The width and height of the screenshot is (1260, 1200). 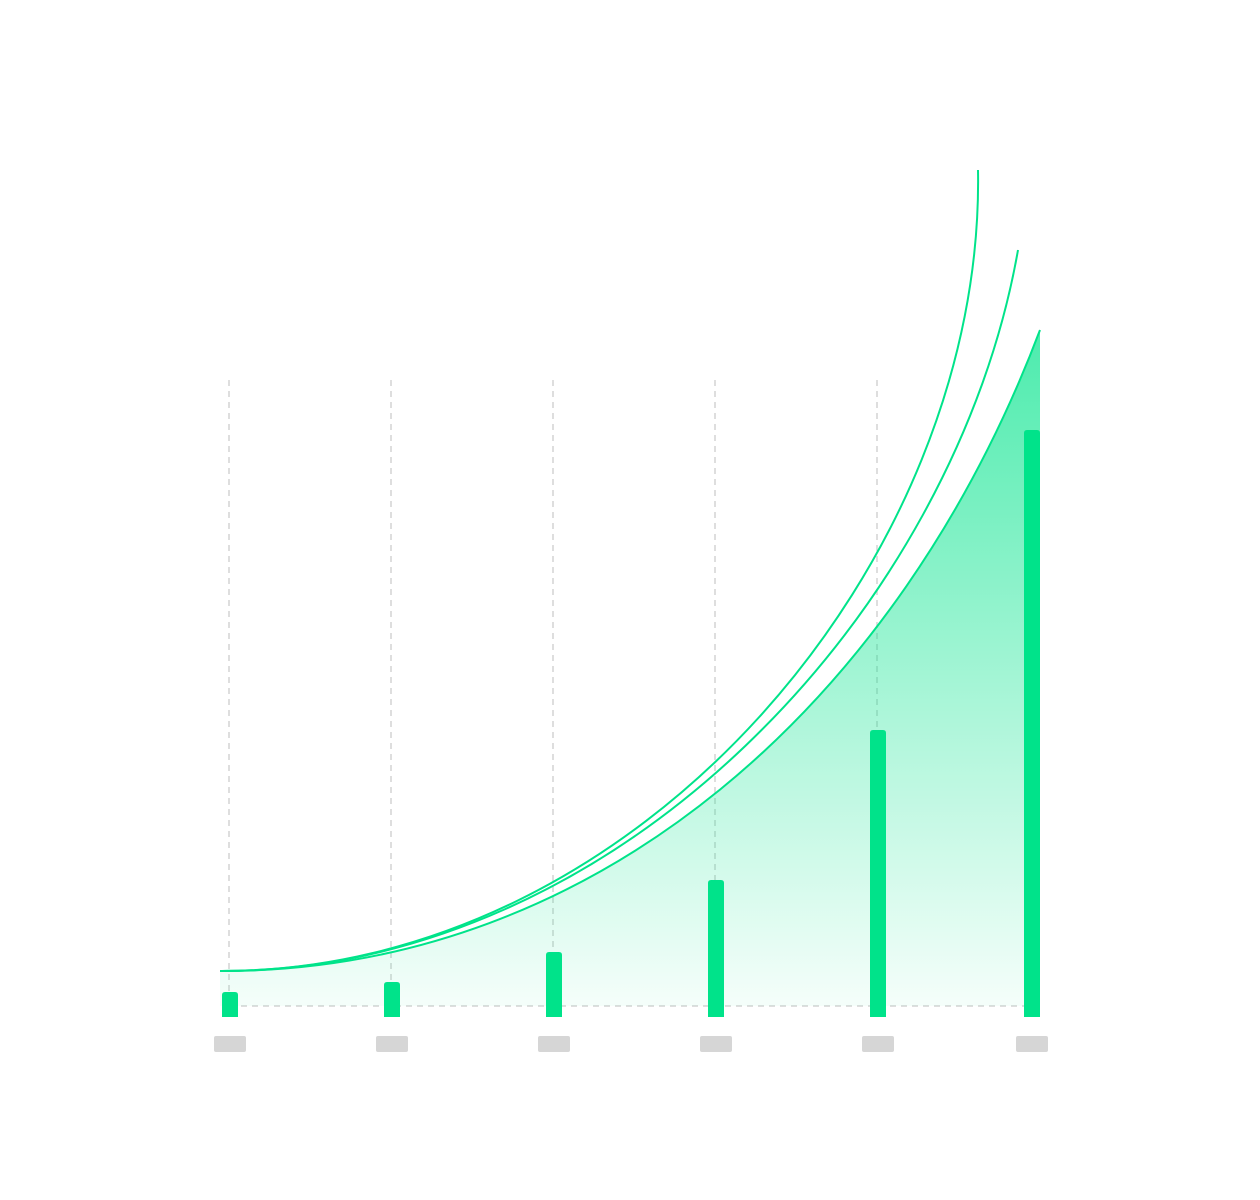 What do you see at coordinates (631, 1044) in the screenshot?
I see `category-placeholders` at bounding box center [631, 1044].